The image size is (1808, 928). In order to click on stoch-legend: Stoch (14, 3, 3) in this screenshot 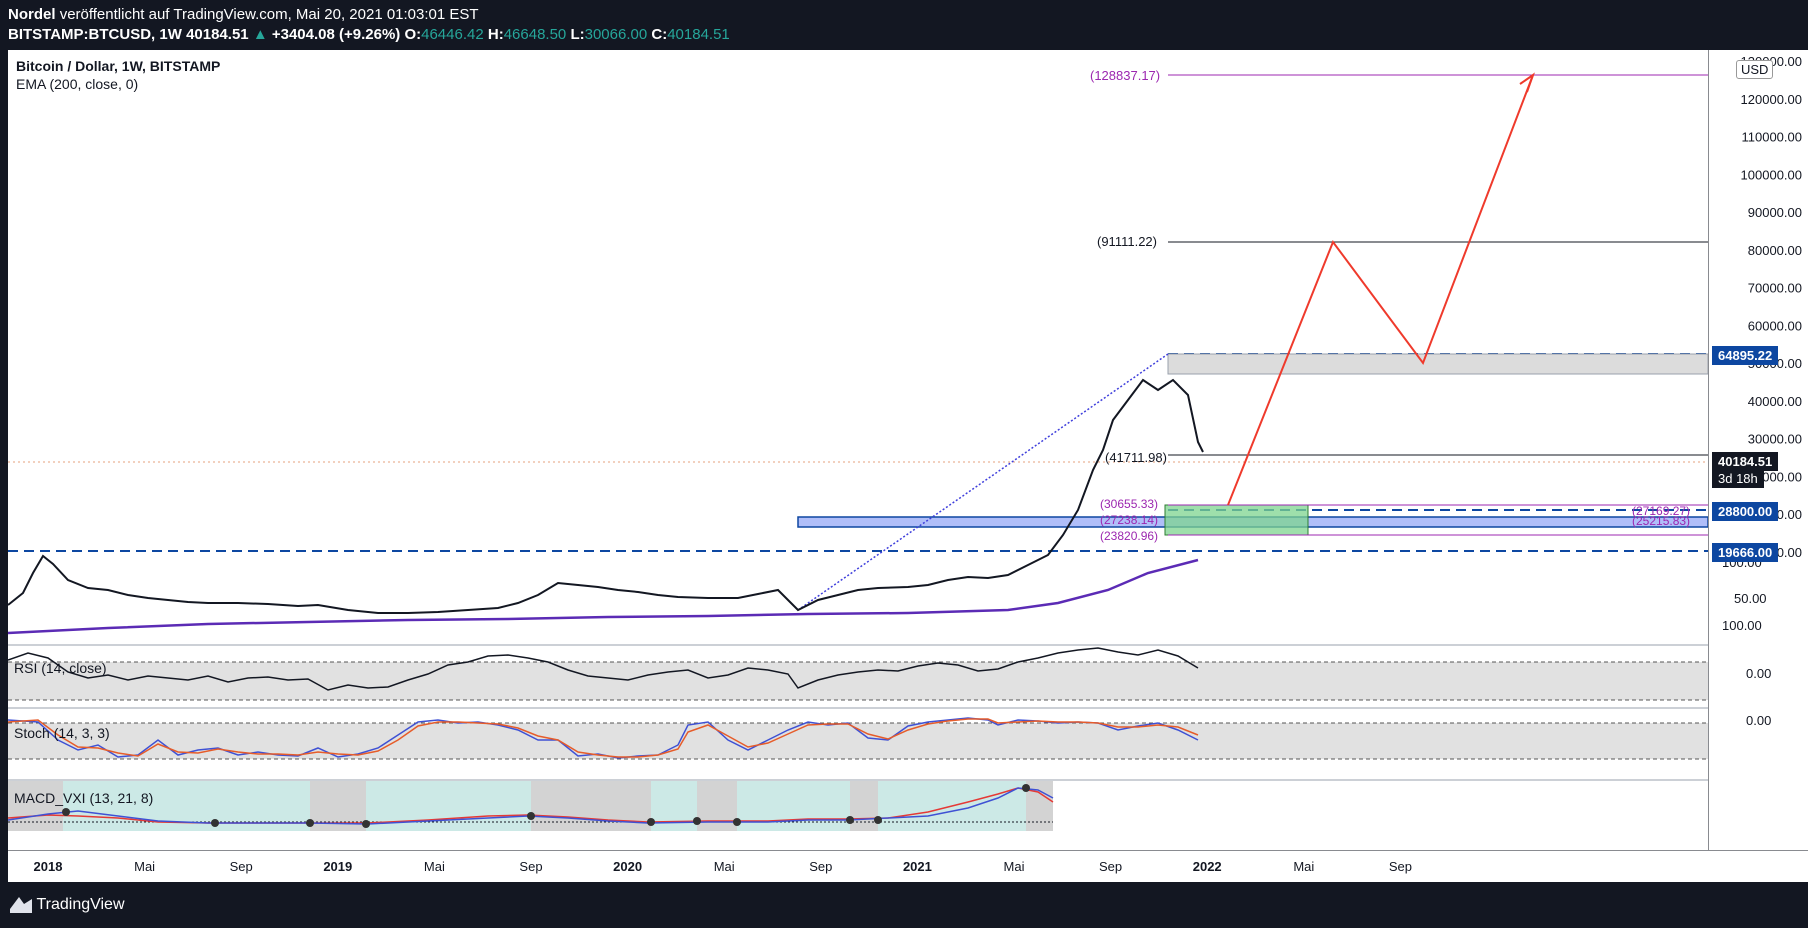, I will do `click(62, 733)`.